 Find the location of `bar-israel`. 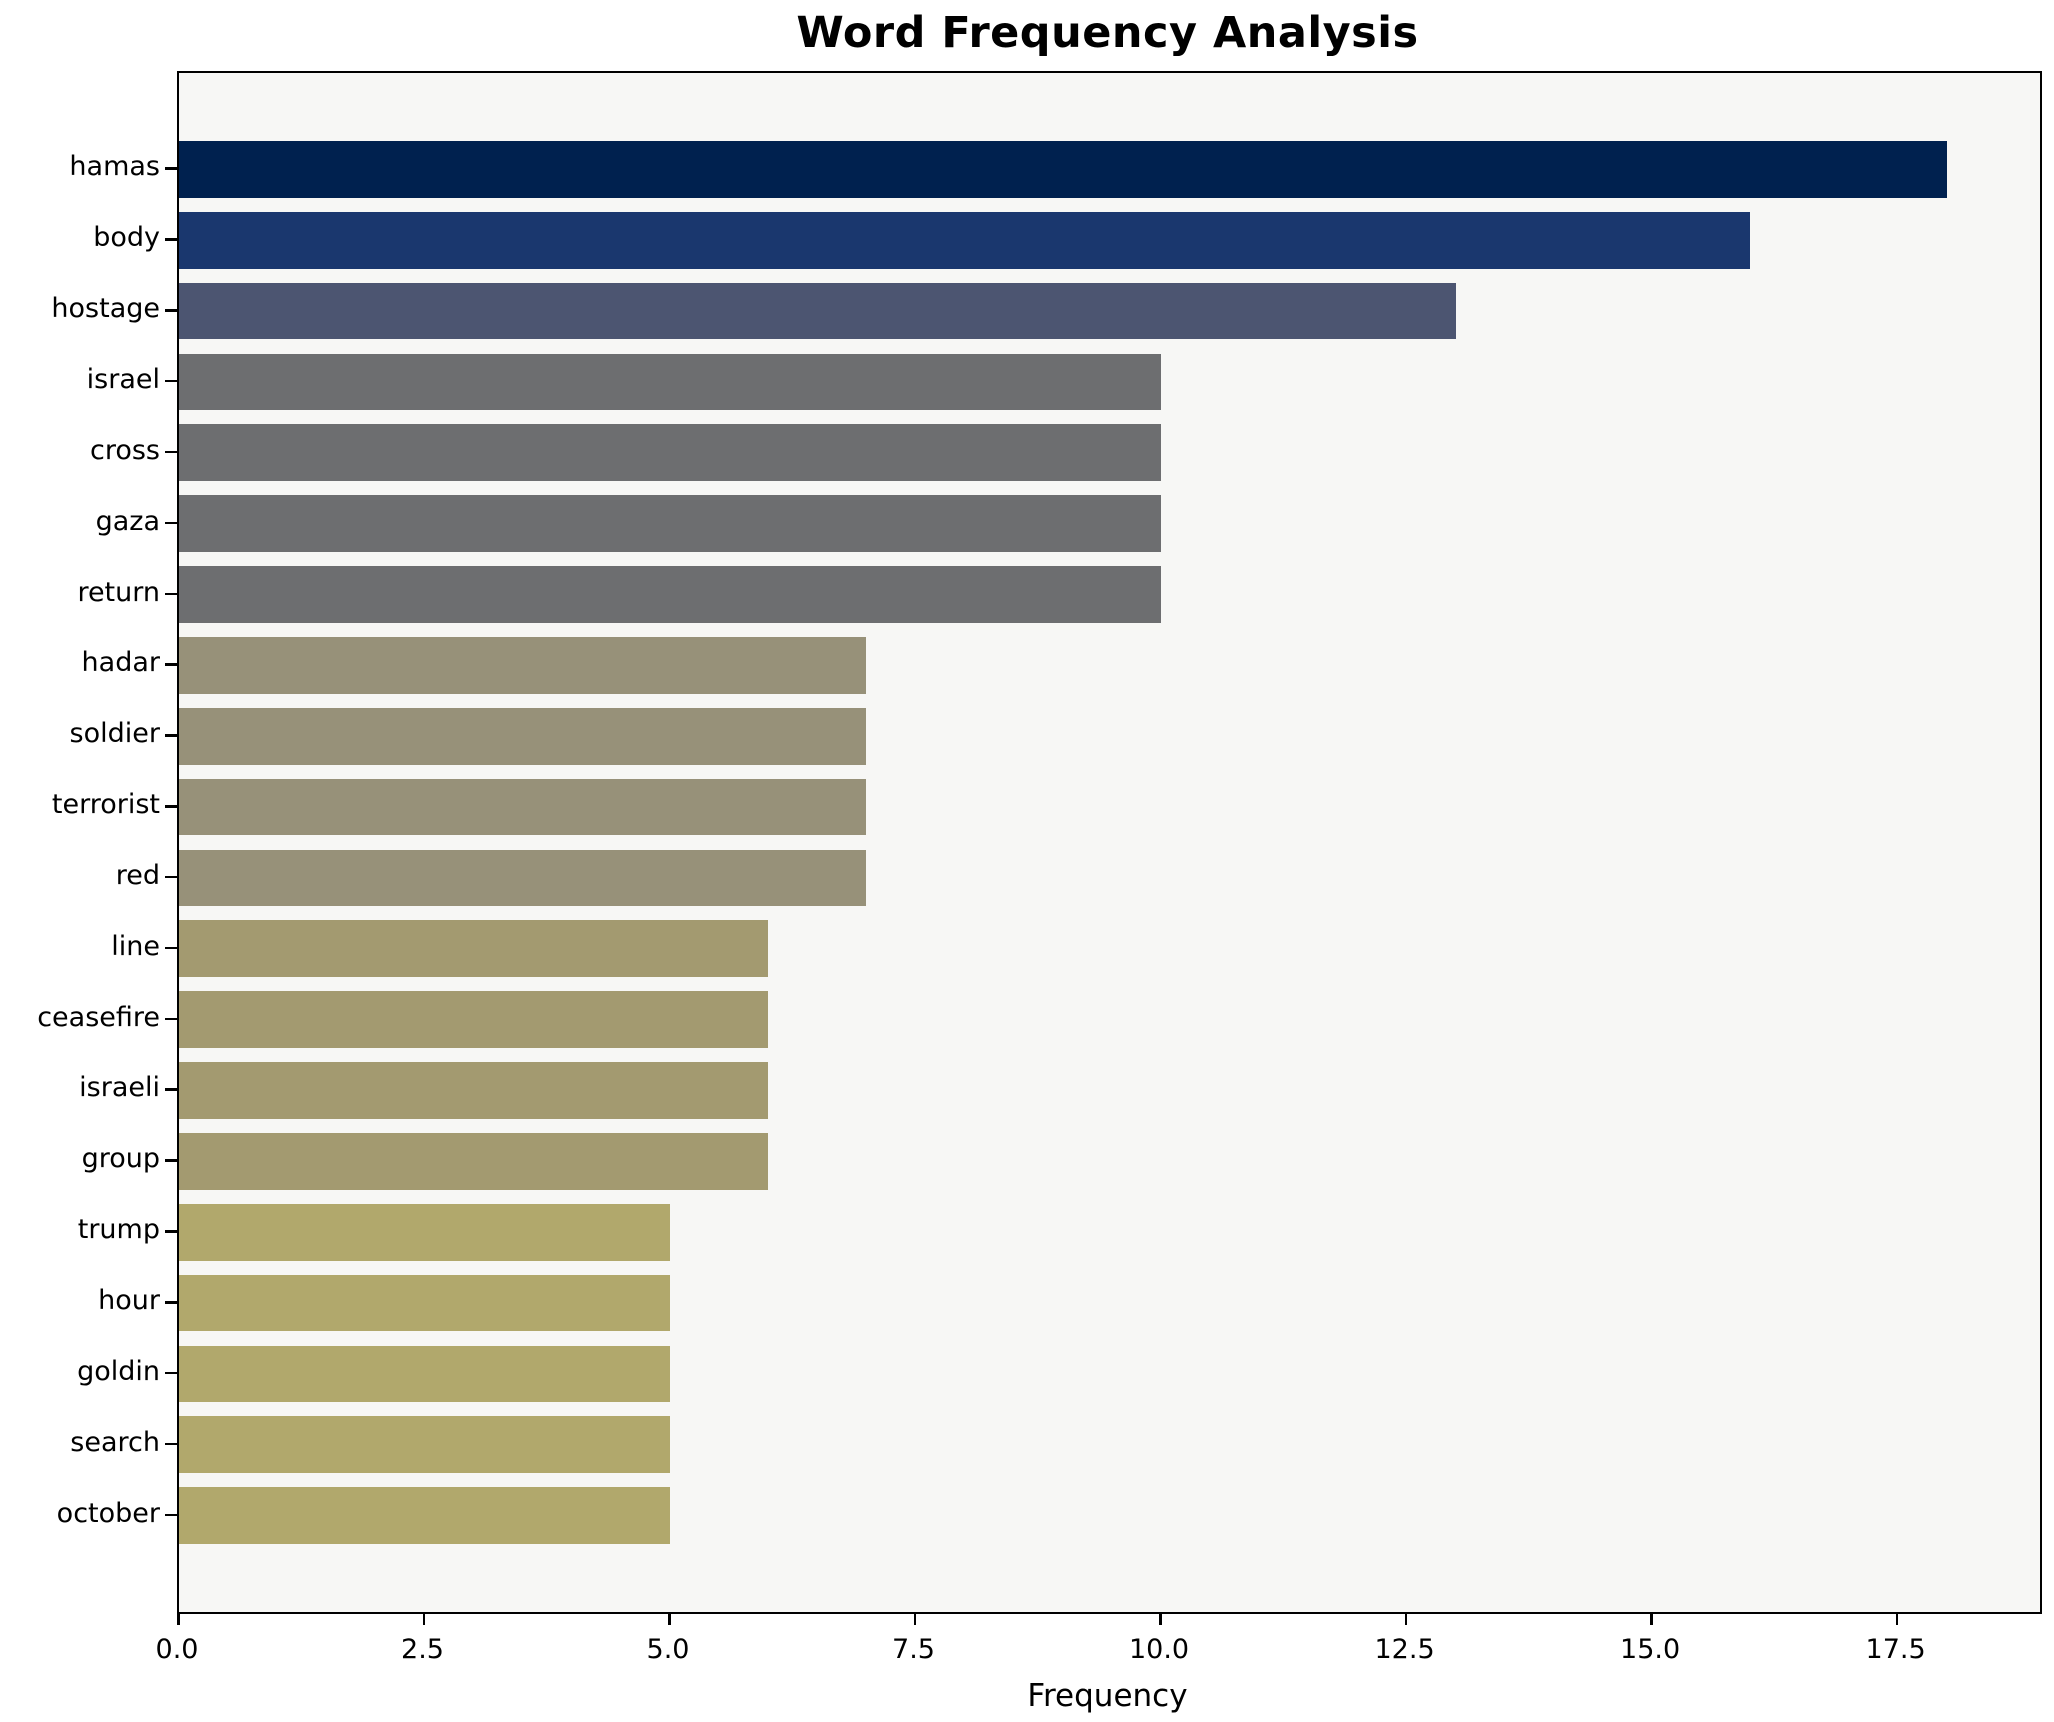

bar-israel is located at coordinates (670, 382).